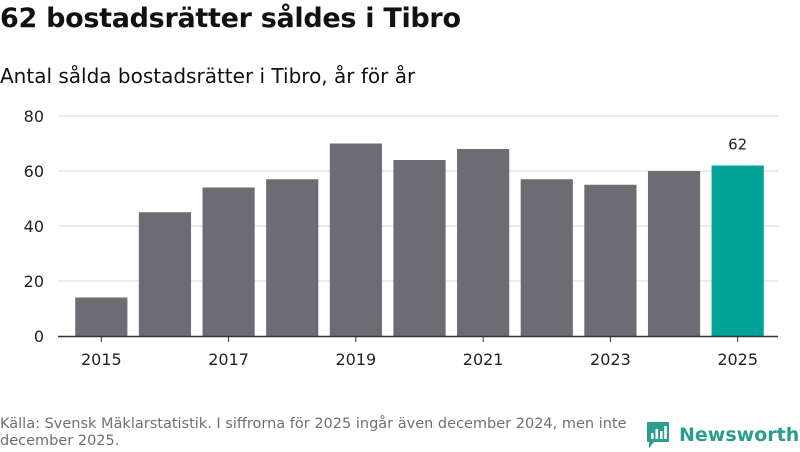 The width and height of the screenshot is (800, 452). Describe the element at coordinates (737, 250) in the screenshot. I see `bar-2025` at that location.